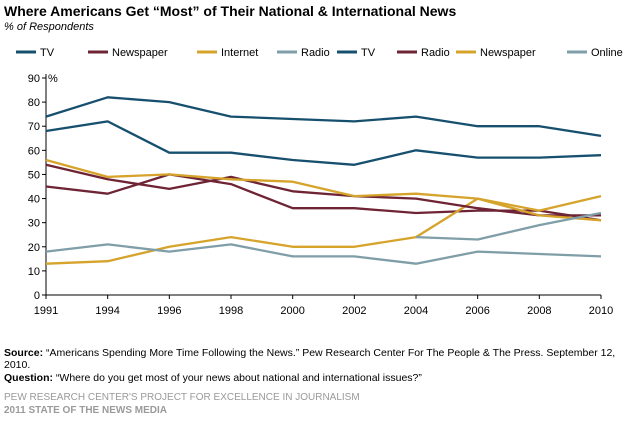  I want to click on x-tick-label: 2004, so click(416, 311).